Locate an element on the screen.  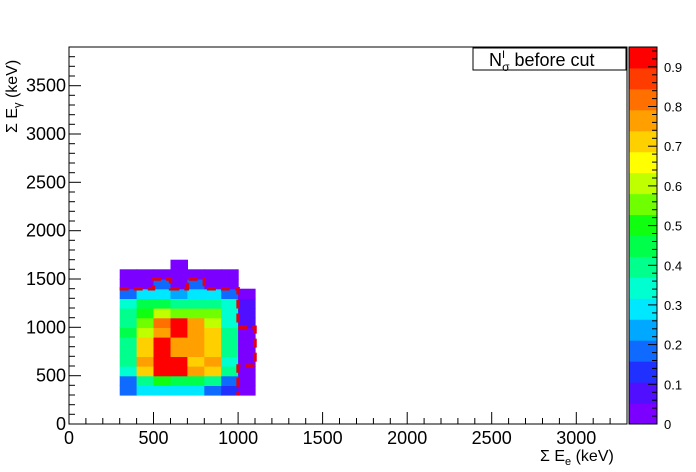
y-axis: 0 500 1000 1500 2000 2500 3000 3500 is located at coordinates (53, 240).